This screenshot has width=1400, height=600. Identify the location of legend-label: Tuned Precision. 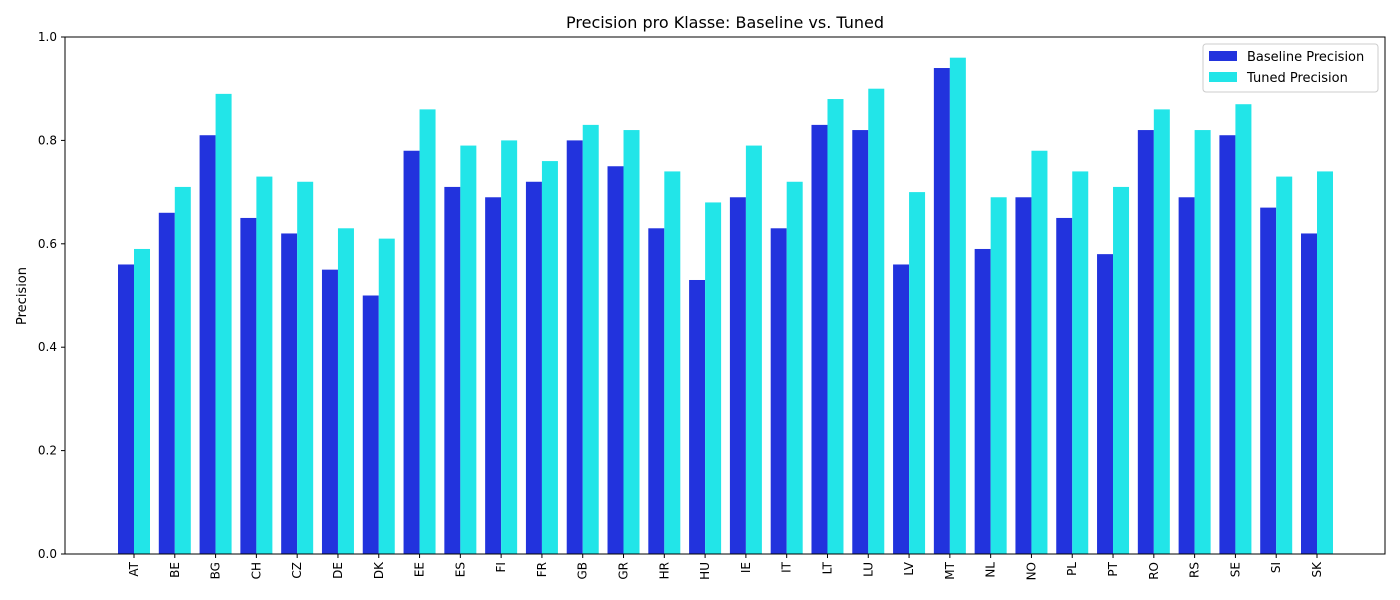
(1297, 78).